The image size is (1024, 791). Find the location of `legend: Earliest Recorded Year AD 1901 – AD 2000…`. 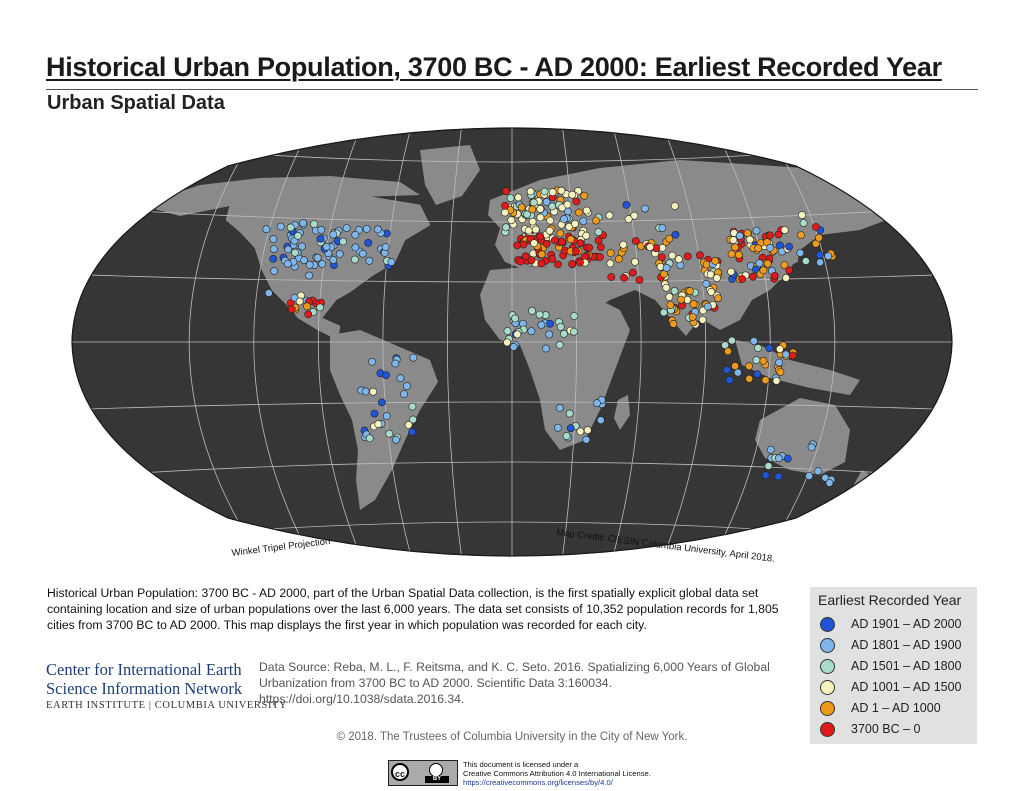

legend: Earliest Recorded Year AD 1901 – AD 2000… is located at coordinates (893, 665).